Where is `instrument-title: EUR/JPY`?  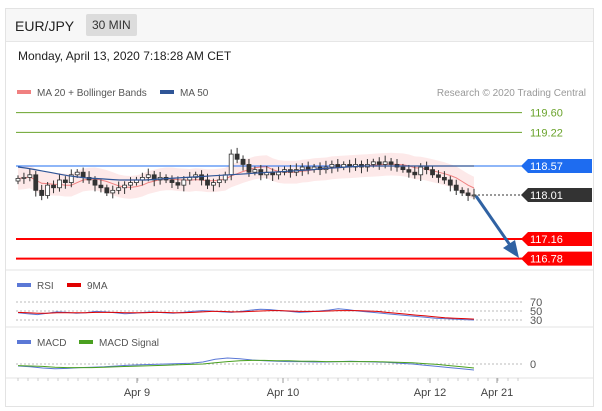 instrument-title: EUR/JPY is located at coordinates (45, 26).